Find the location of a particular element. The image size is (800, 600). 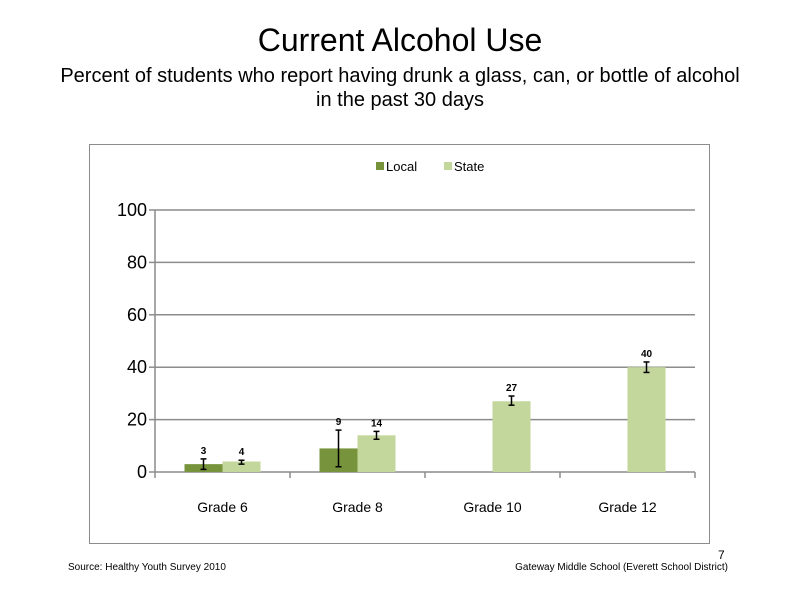

y-tick-label: 100 is located at coordinates (132, 210).